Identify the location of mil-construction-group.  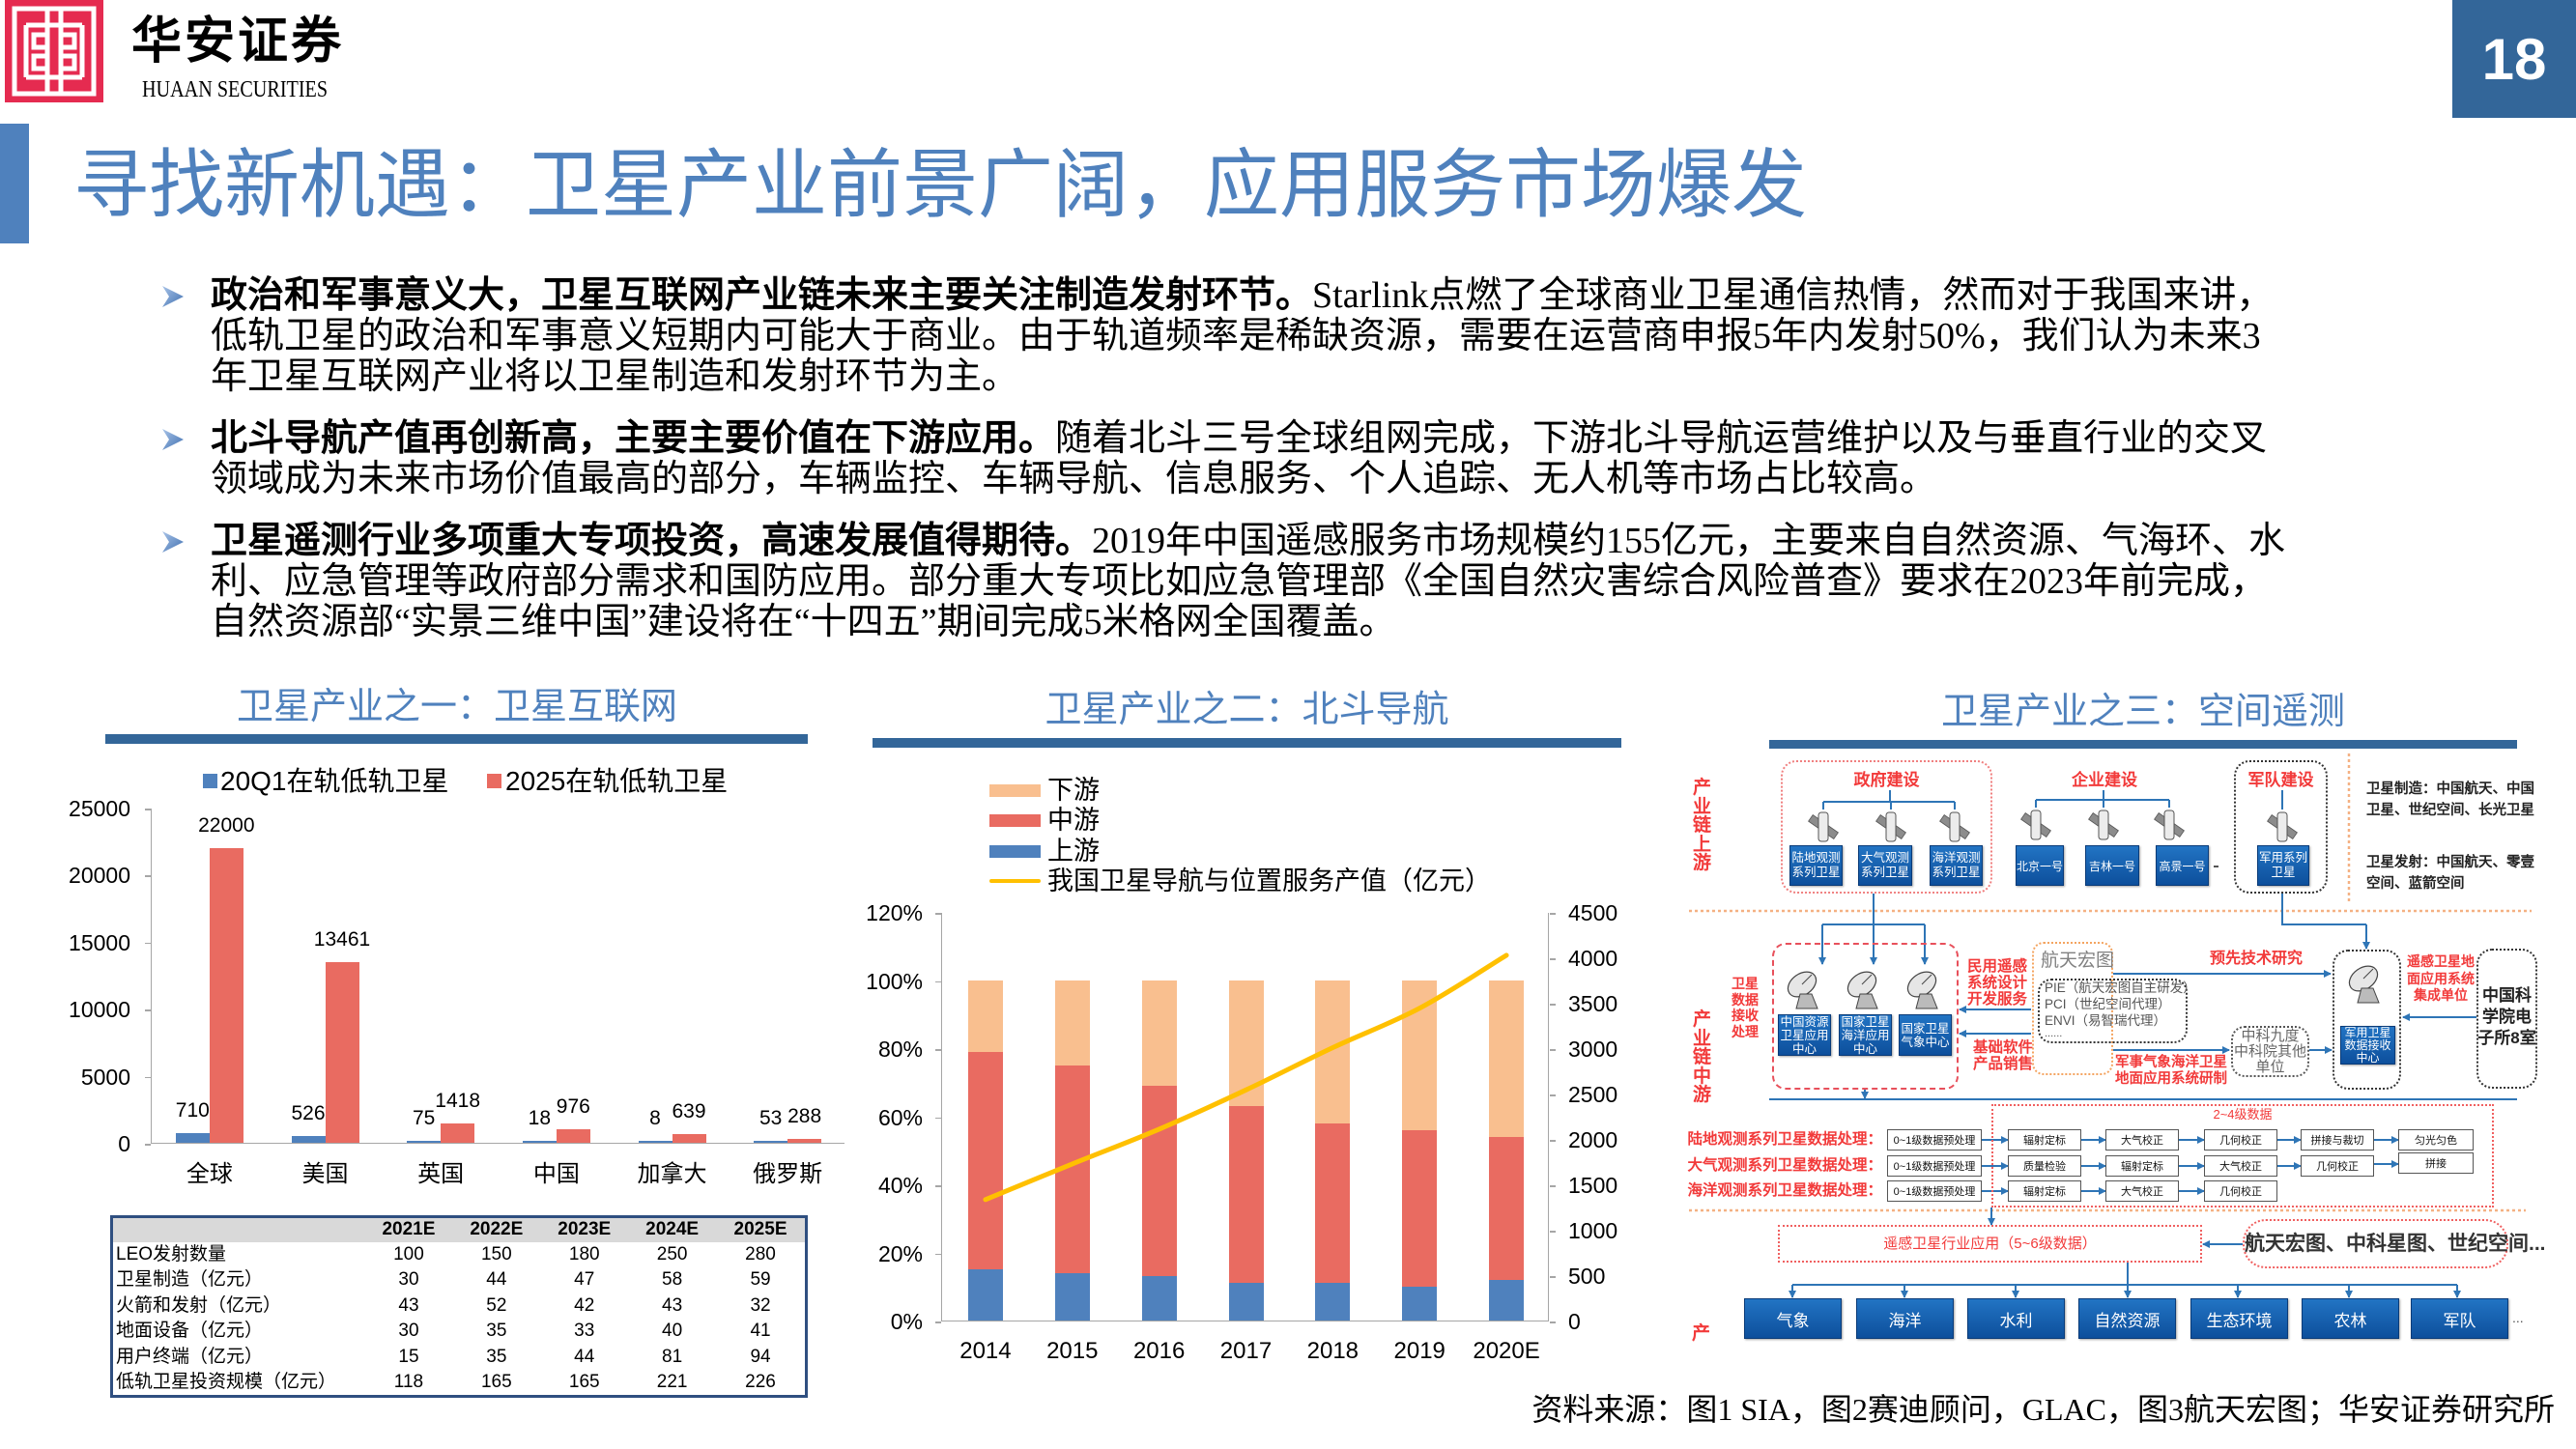
(2281, 827).